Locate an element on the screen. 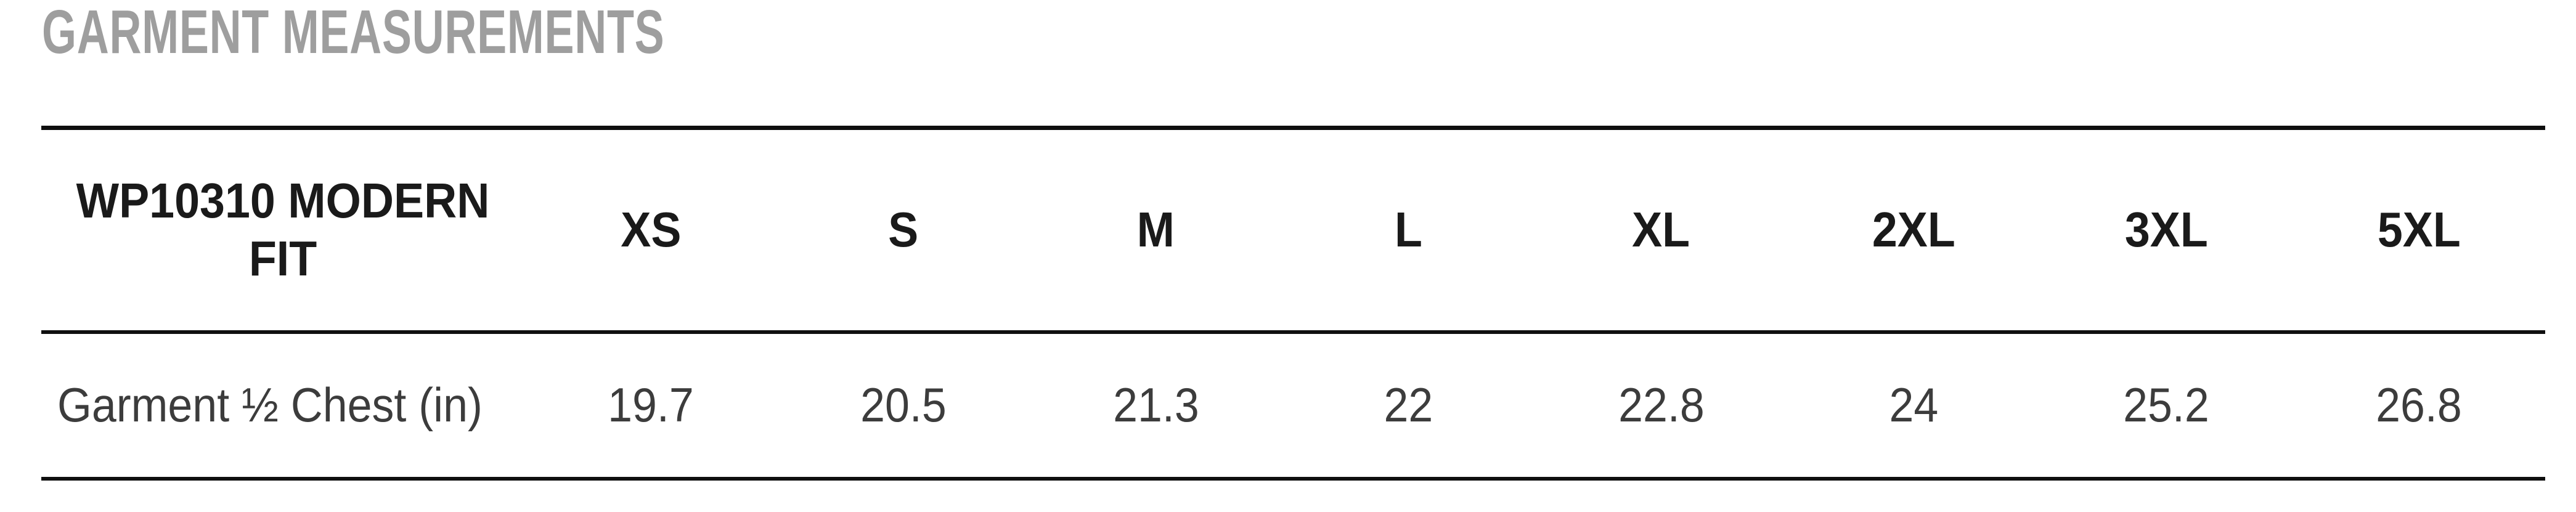 This screenshot has width=2576, height=512. measurement-value-2xl: 24 is located at coordinates (1914, 405).